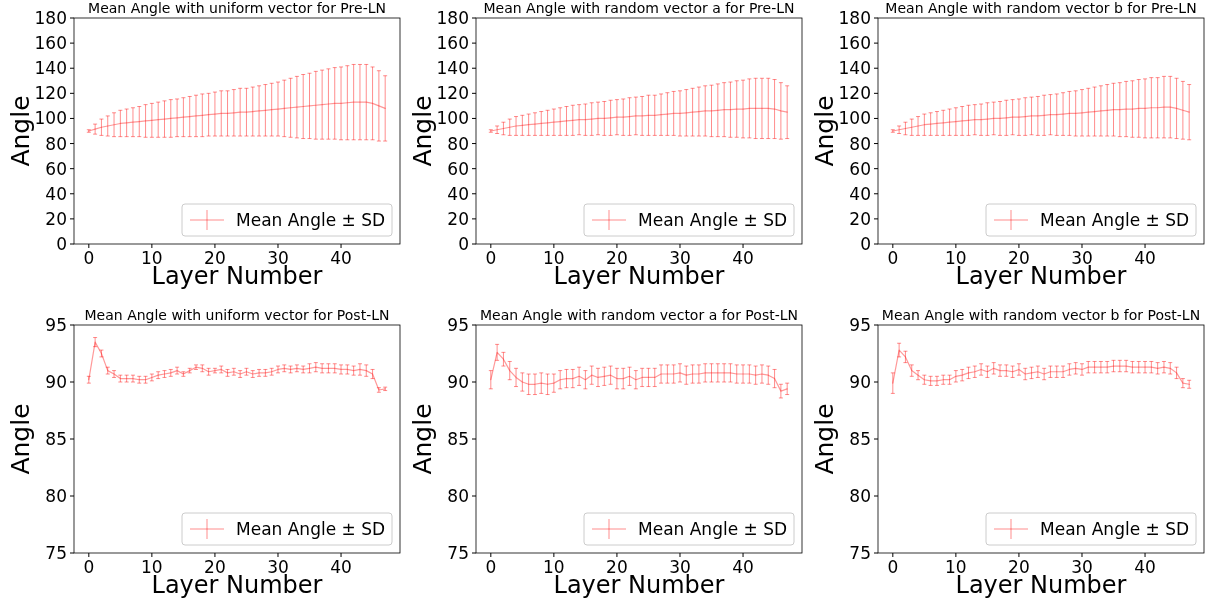 The height and width of the screenshot is (601, 1214). What do you see at coordinates (1041, 8) in the screenshot?
I see `chart-title: Mean Angle with random vector b for Pre-LN` at bounding box center [1041, 8].